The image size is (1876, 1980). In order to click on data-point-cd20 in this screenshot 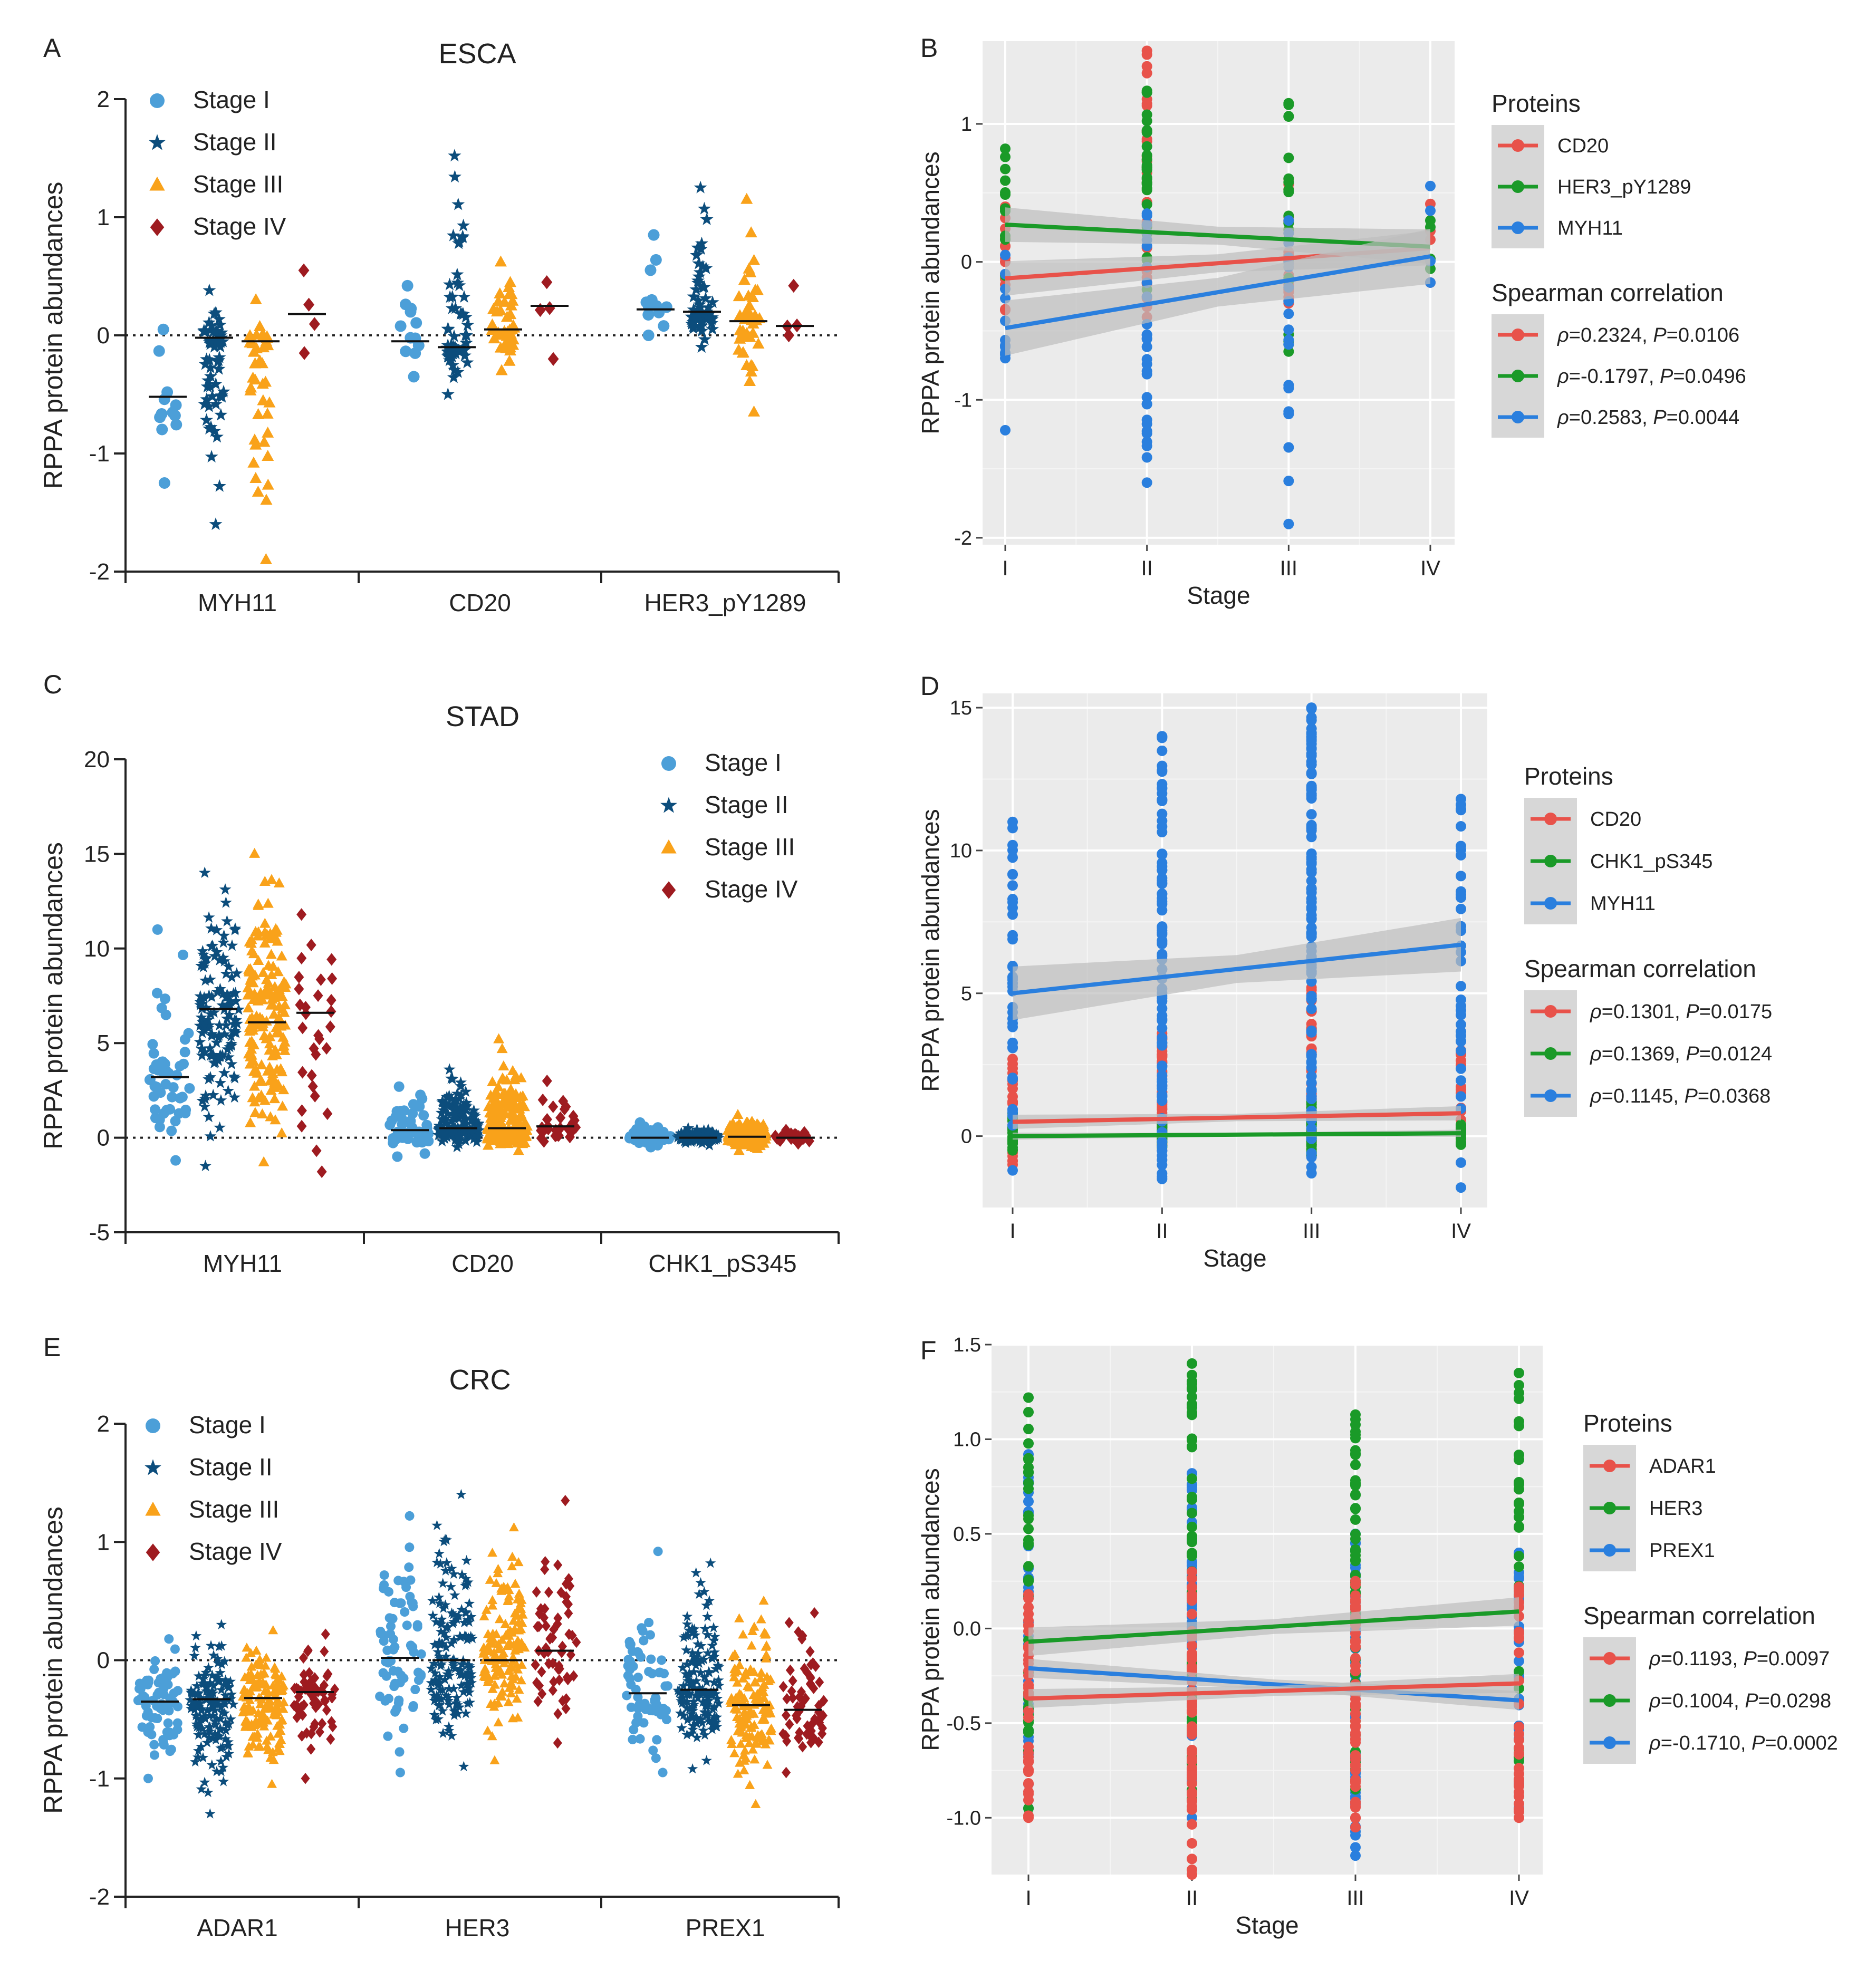, I will do `click(1146, 54)`.